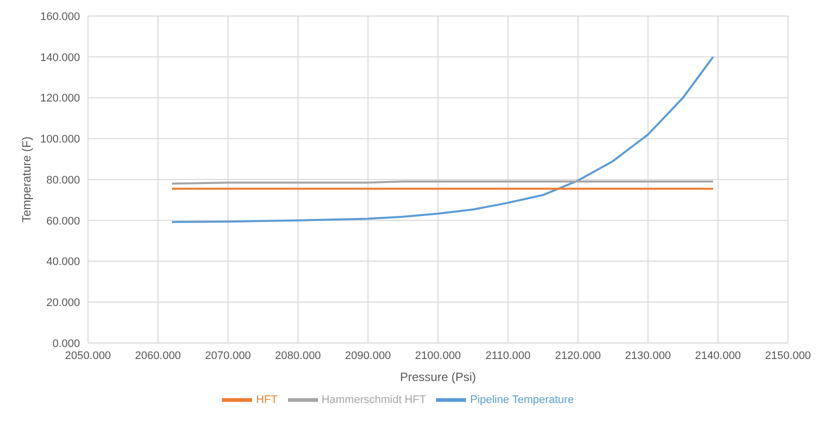 The width and height of the screenshot is (825, 428). I want to click on legend-label: Pipeline Temperature, so click(522, 400).